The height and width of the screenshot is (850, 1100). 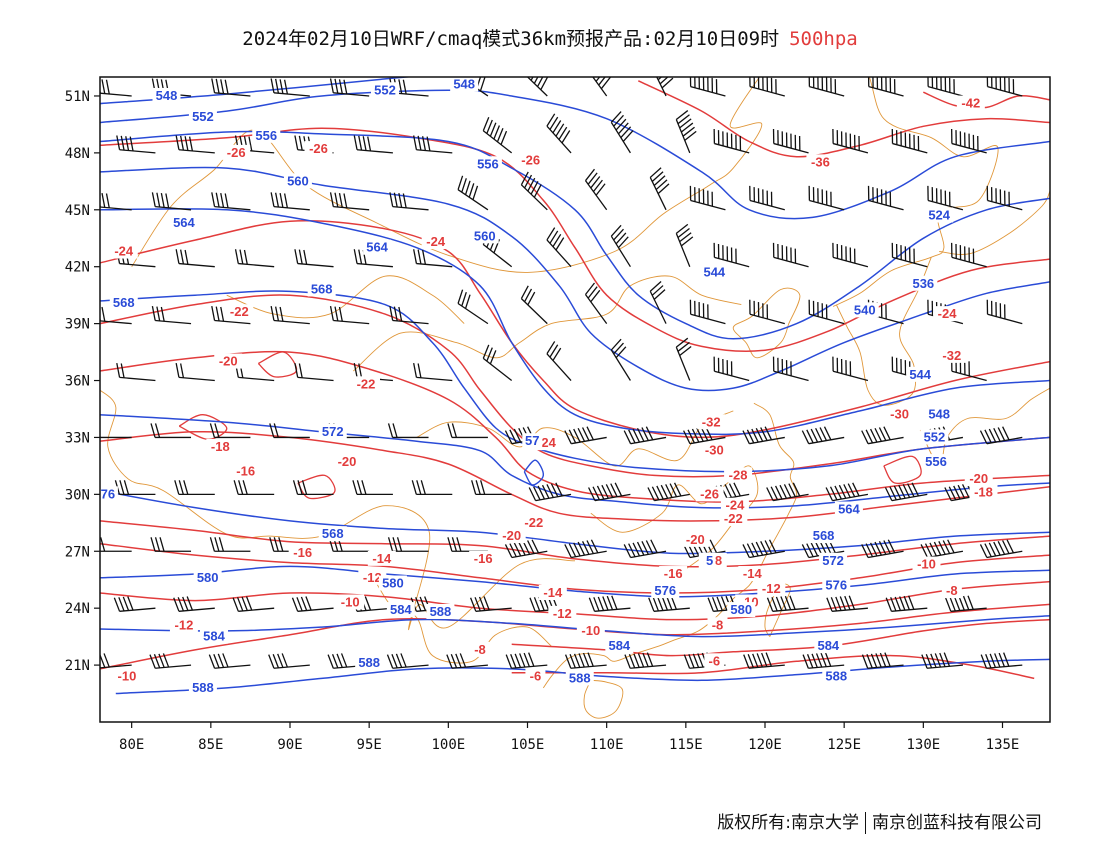 What do you see at coordinates (939, 214) in the screenshot?
I see `height-label: 524` at bounding box center [939, 214].